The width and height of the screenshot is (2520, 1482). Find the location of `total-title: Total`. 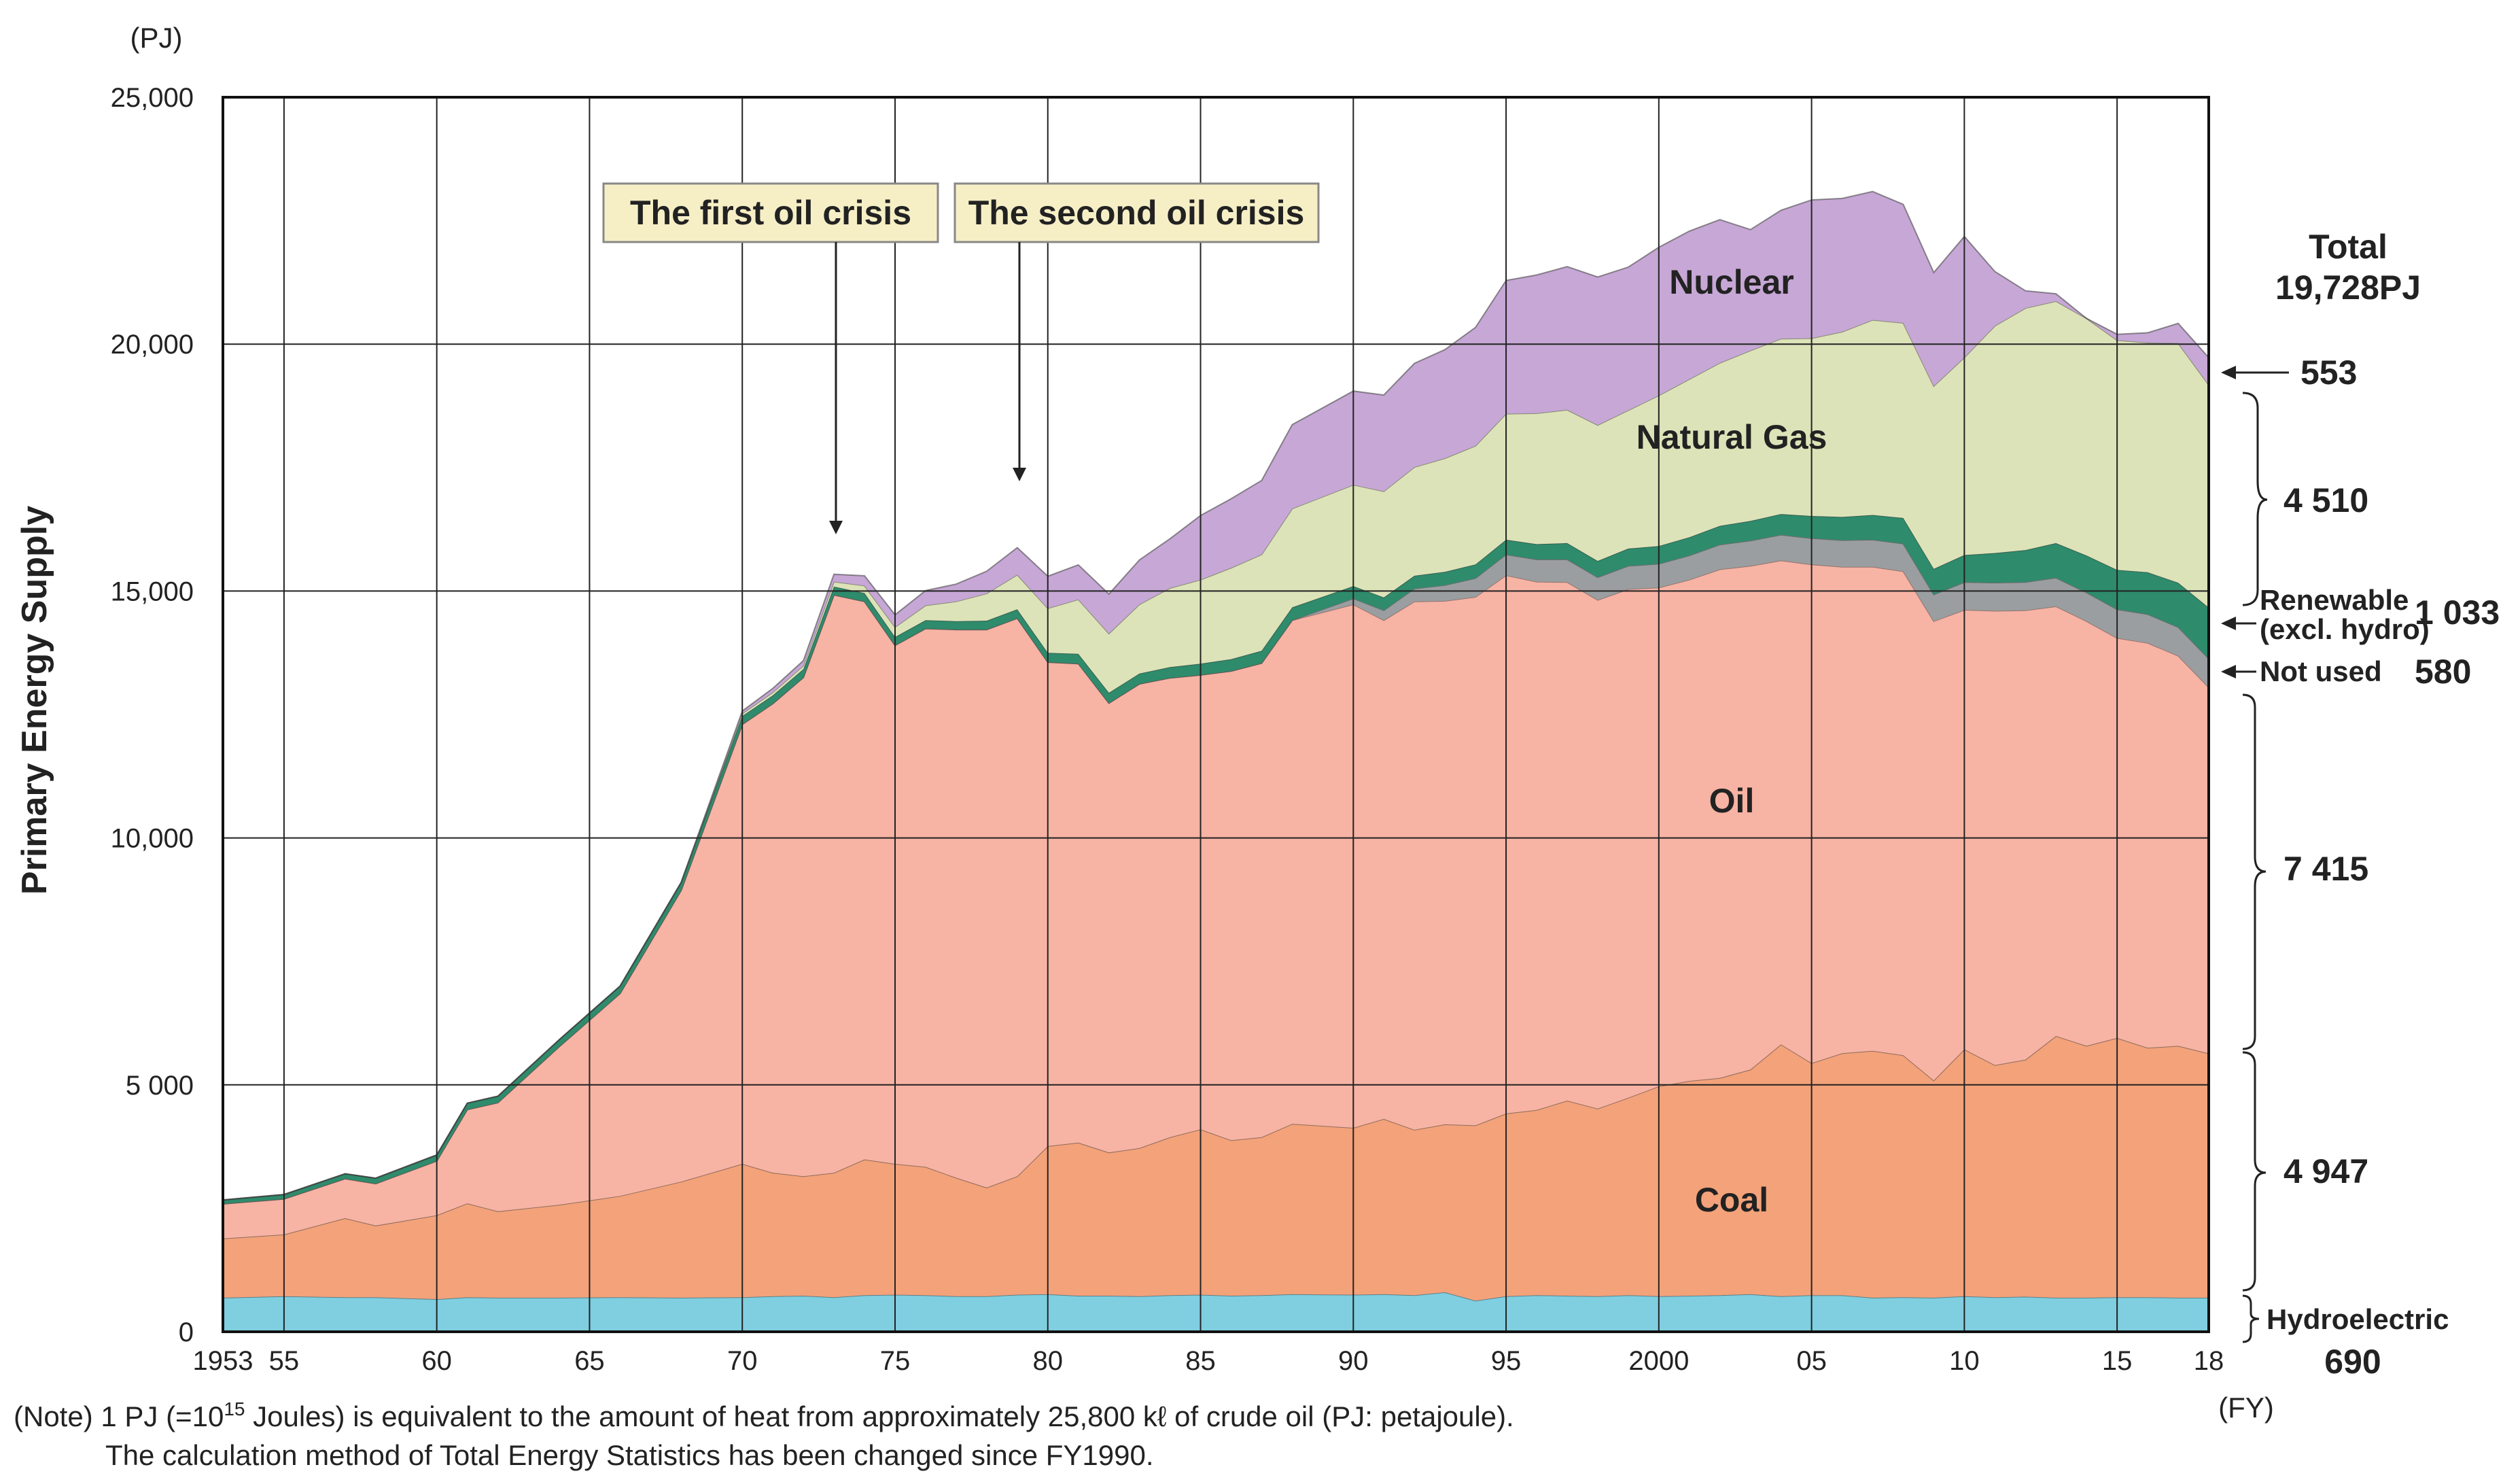

total-title: Total is located at coordinates (2348, 247).